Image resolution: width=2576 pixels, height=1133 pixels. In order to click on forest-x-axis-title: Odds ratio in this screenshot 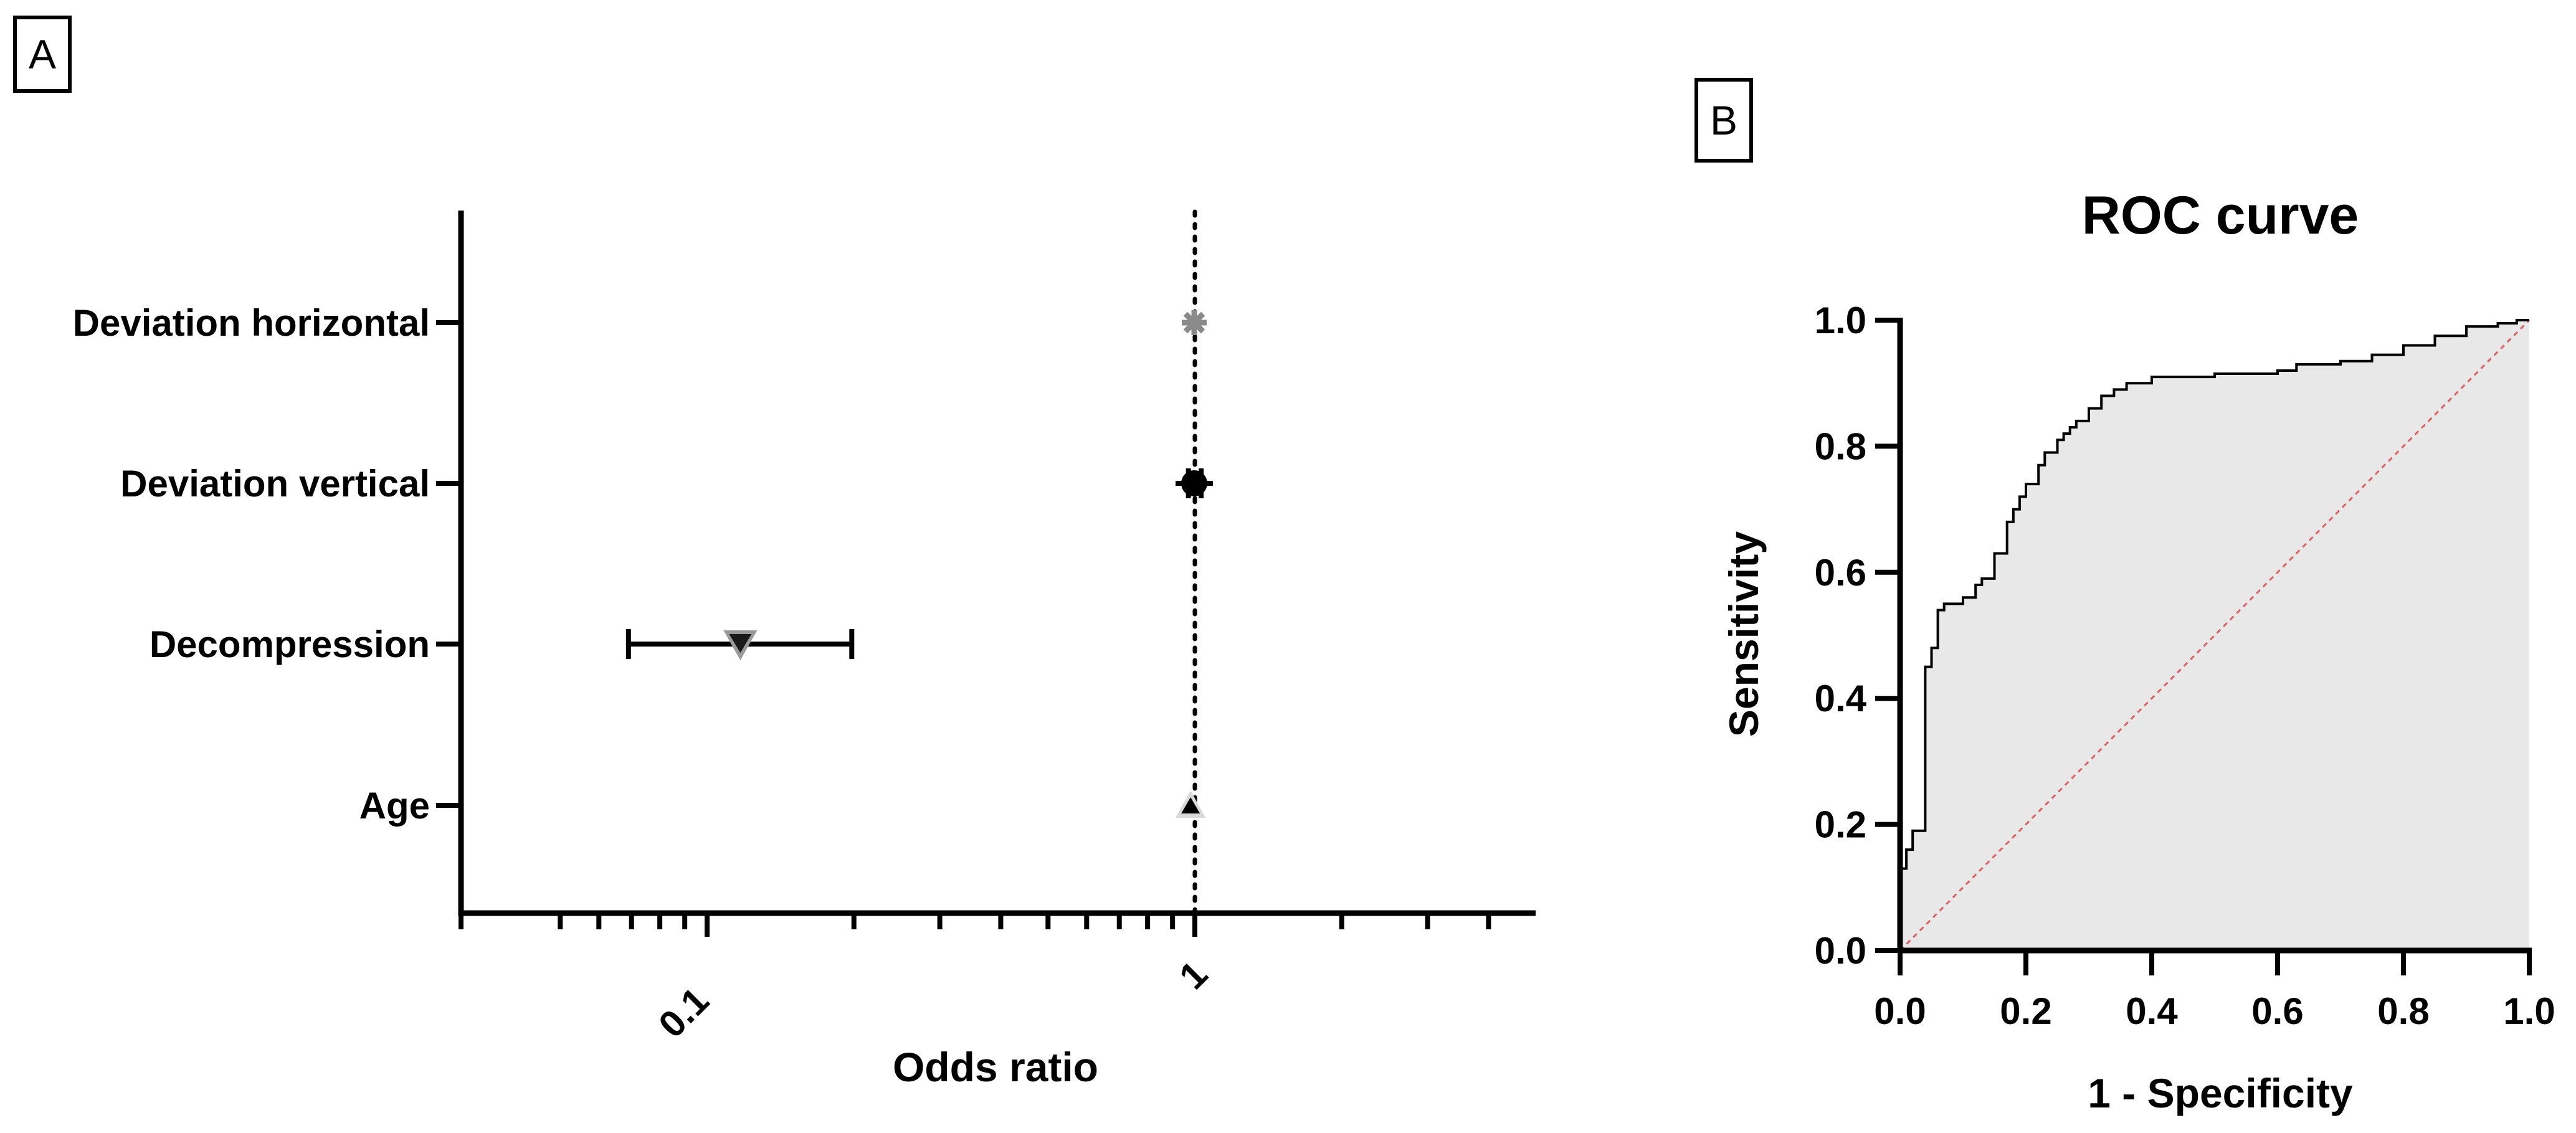, I will do `click(995, 1067)`.